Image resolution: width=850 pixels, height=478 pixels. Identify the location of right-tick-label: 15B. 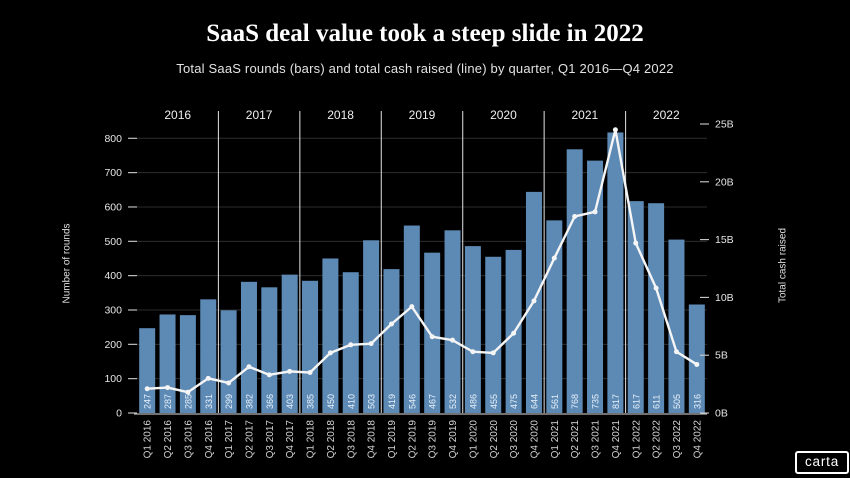
(724, 240).